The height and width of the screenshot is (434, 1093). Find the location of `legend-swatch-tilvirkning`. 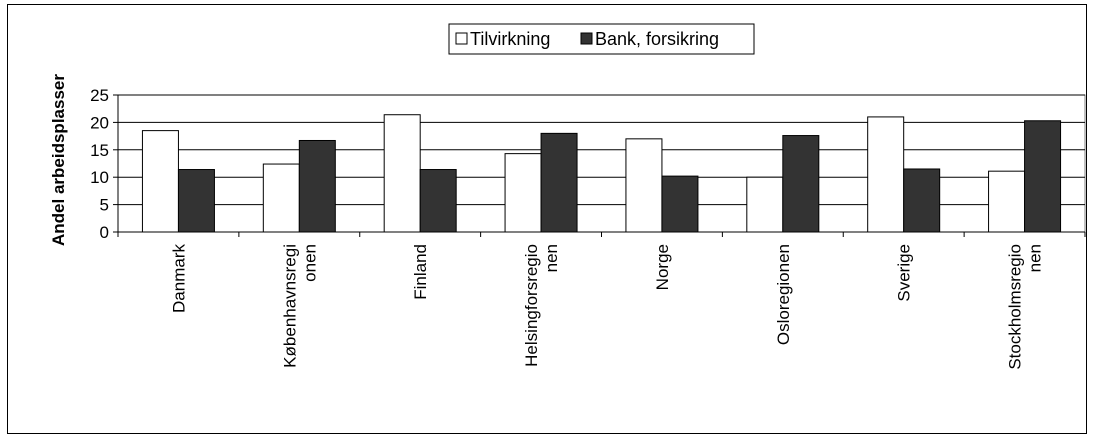

legend-swatch-tilvirkning is located at coordinates (461, 38).